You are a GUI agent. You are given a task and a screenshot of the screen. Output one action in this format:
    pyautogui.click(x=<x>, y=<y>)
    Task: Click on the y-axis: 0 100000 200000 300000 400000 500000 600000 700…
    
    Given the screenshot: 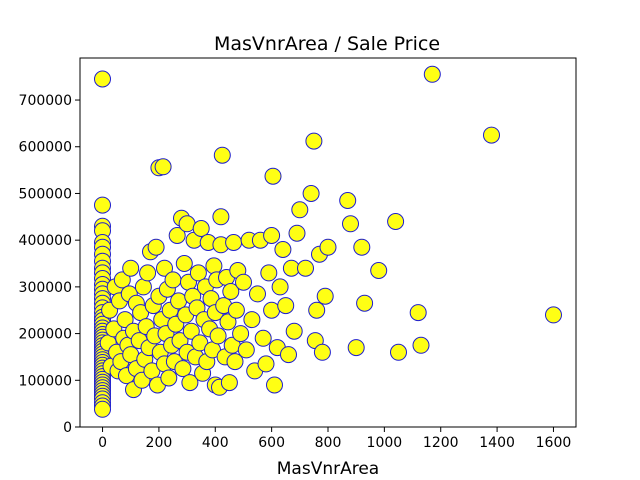 What is the action you would take?
    pyautogui.click(x=49, y=264)
    